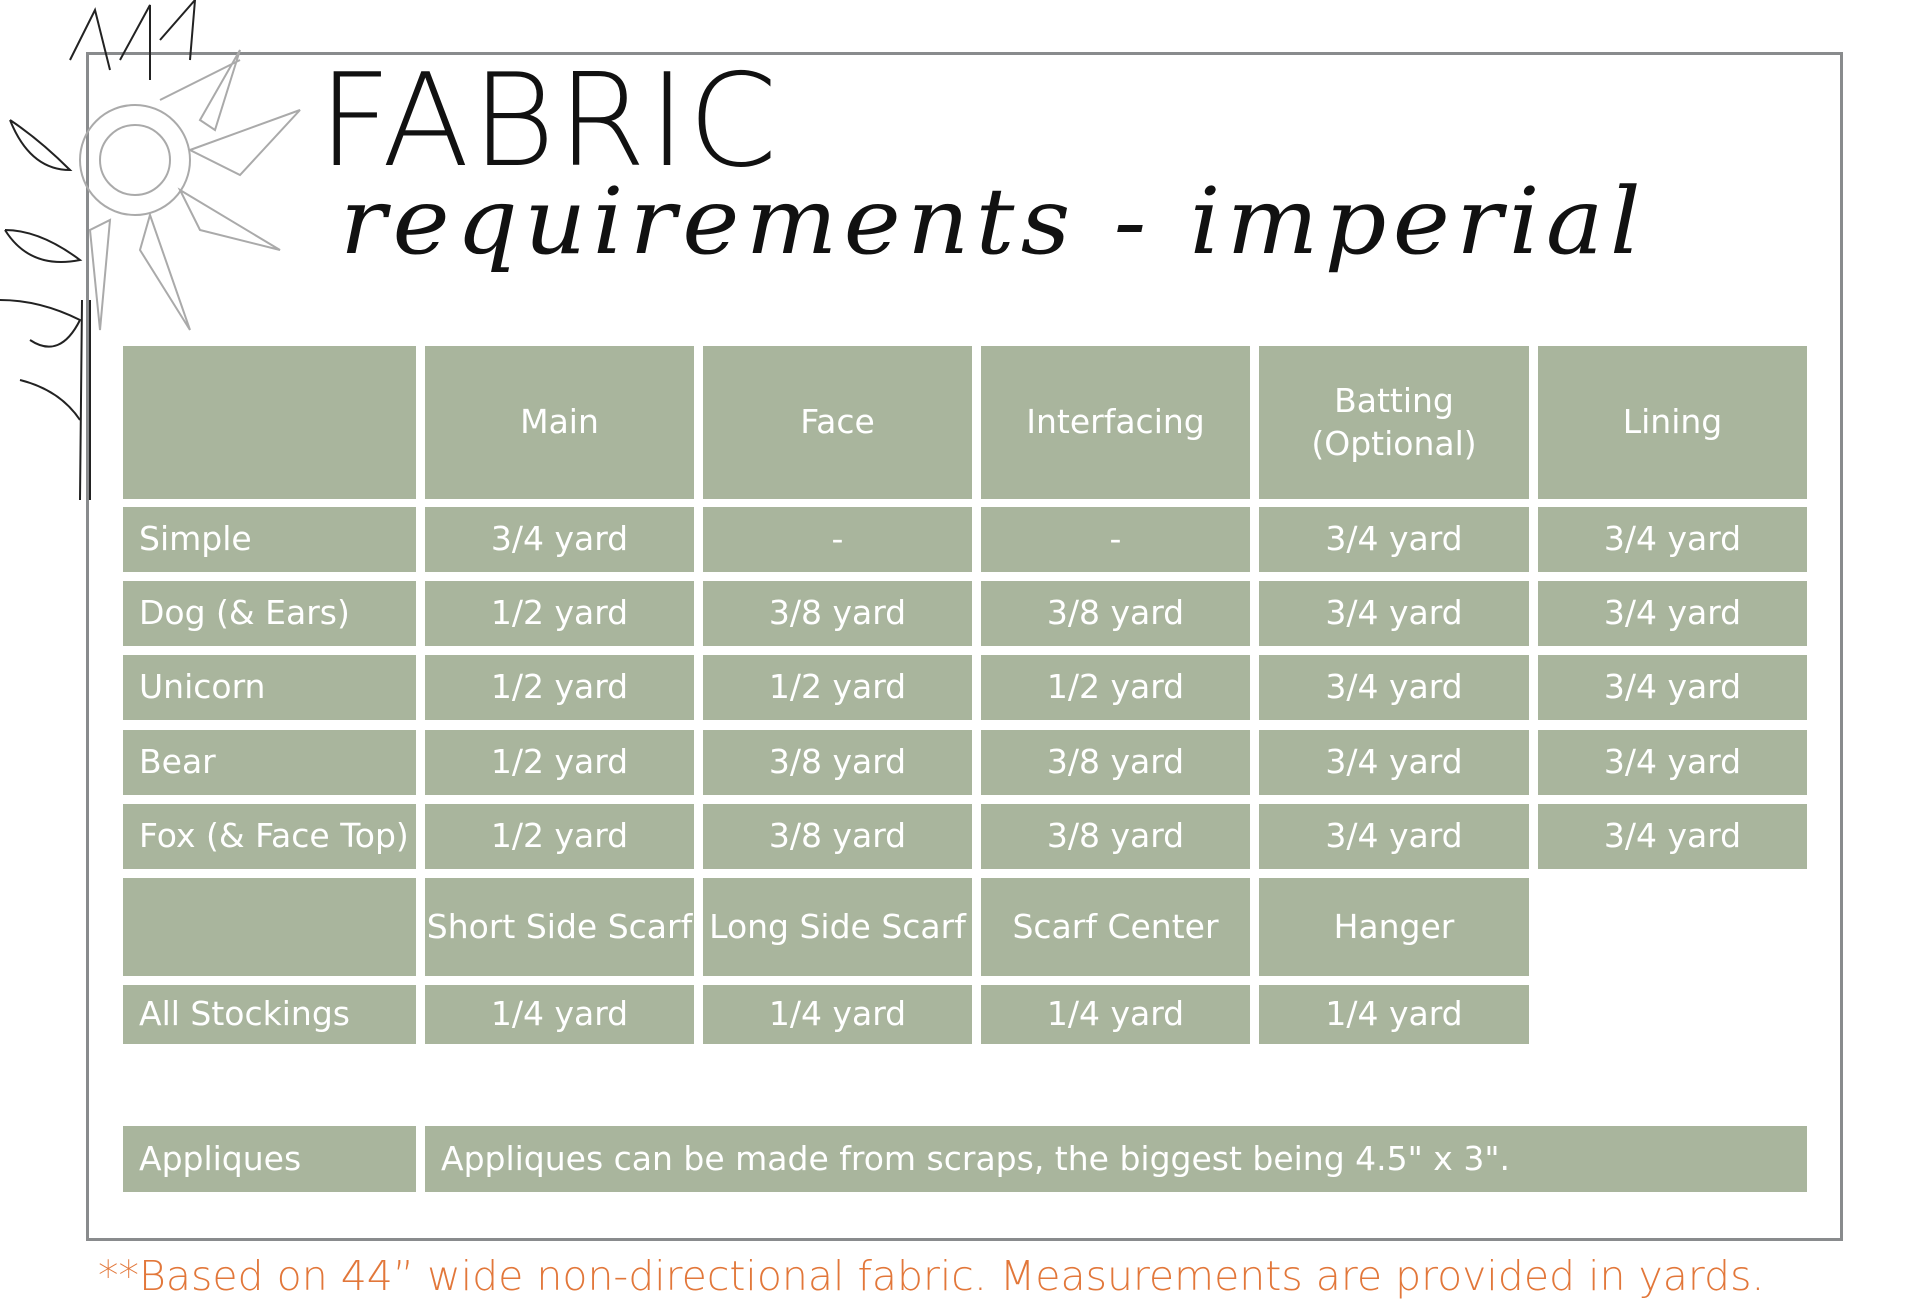 The image size is (1906, 1314). Describe the element at coordinates (1115, 422) in the screenshot. I see `header-interfacing: Interfacing` at that location.